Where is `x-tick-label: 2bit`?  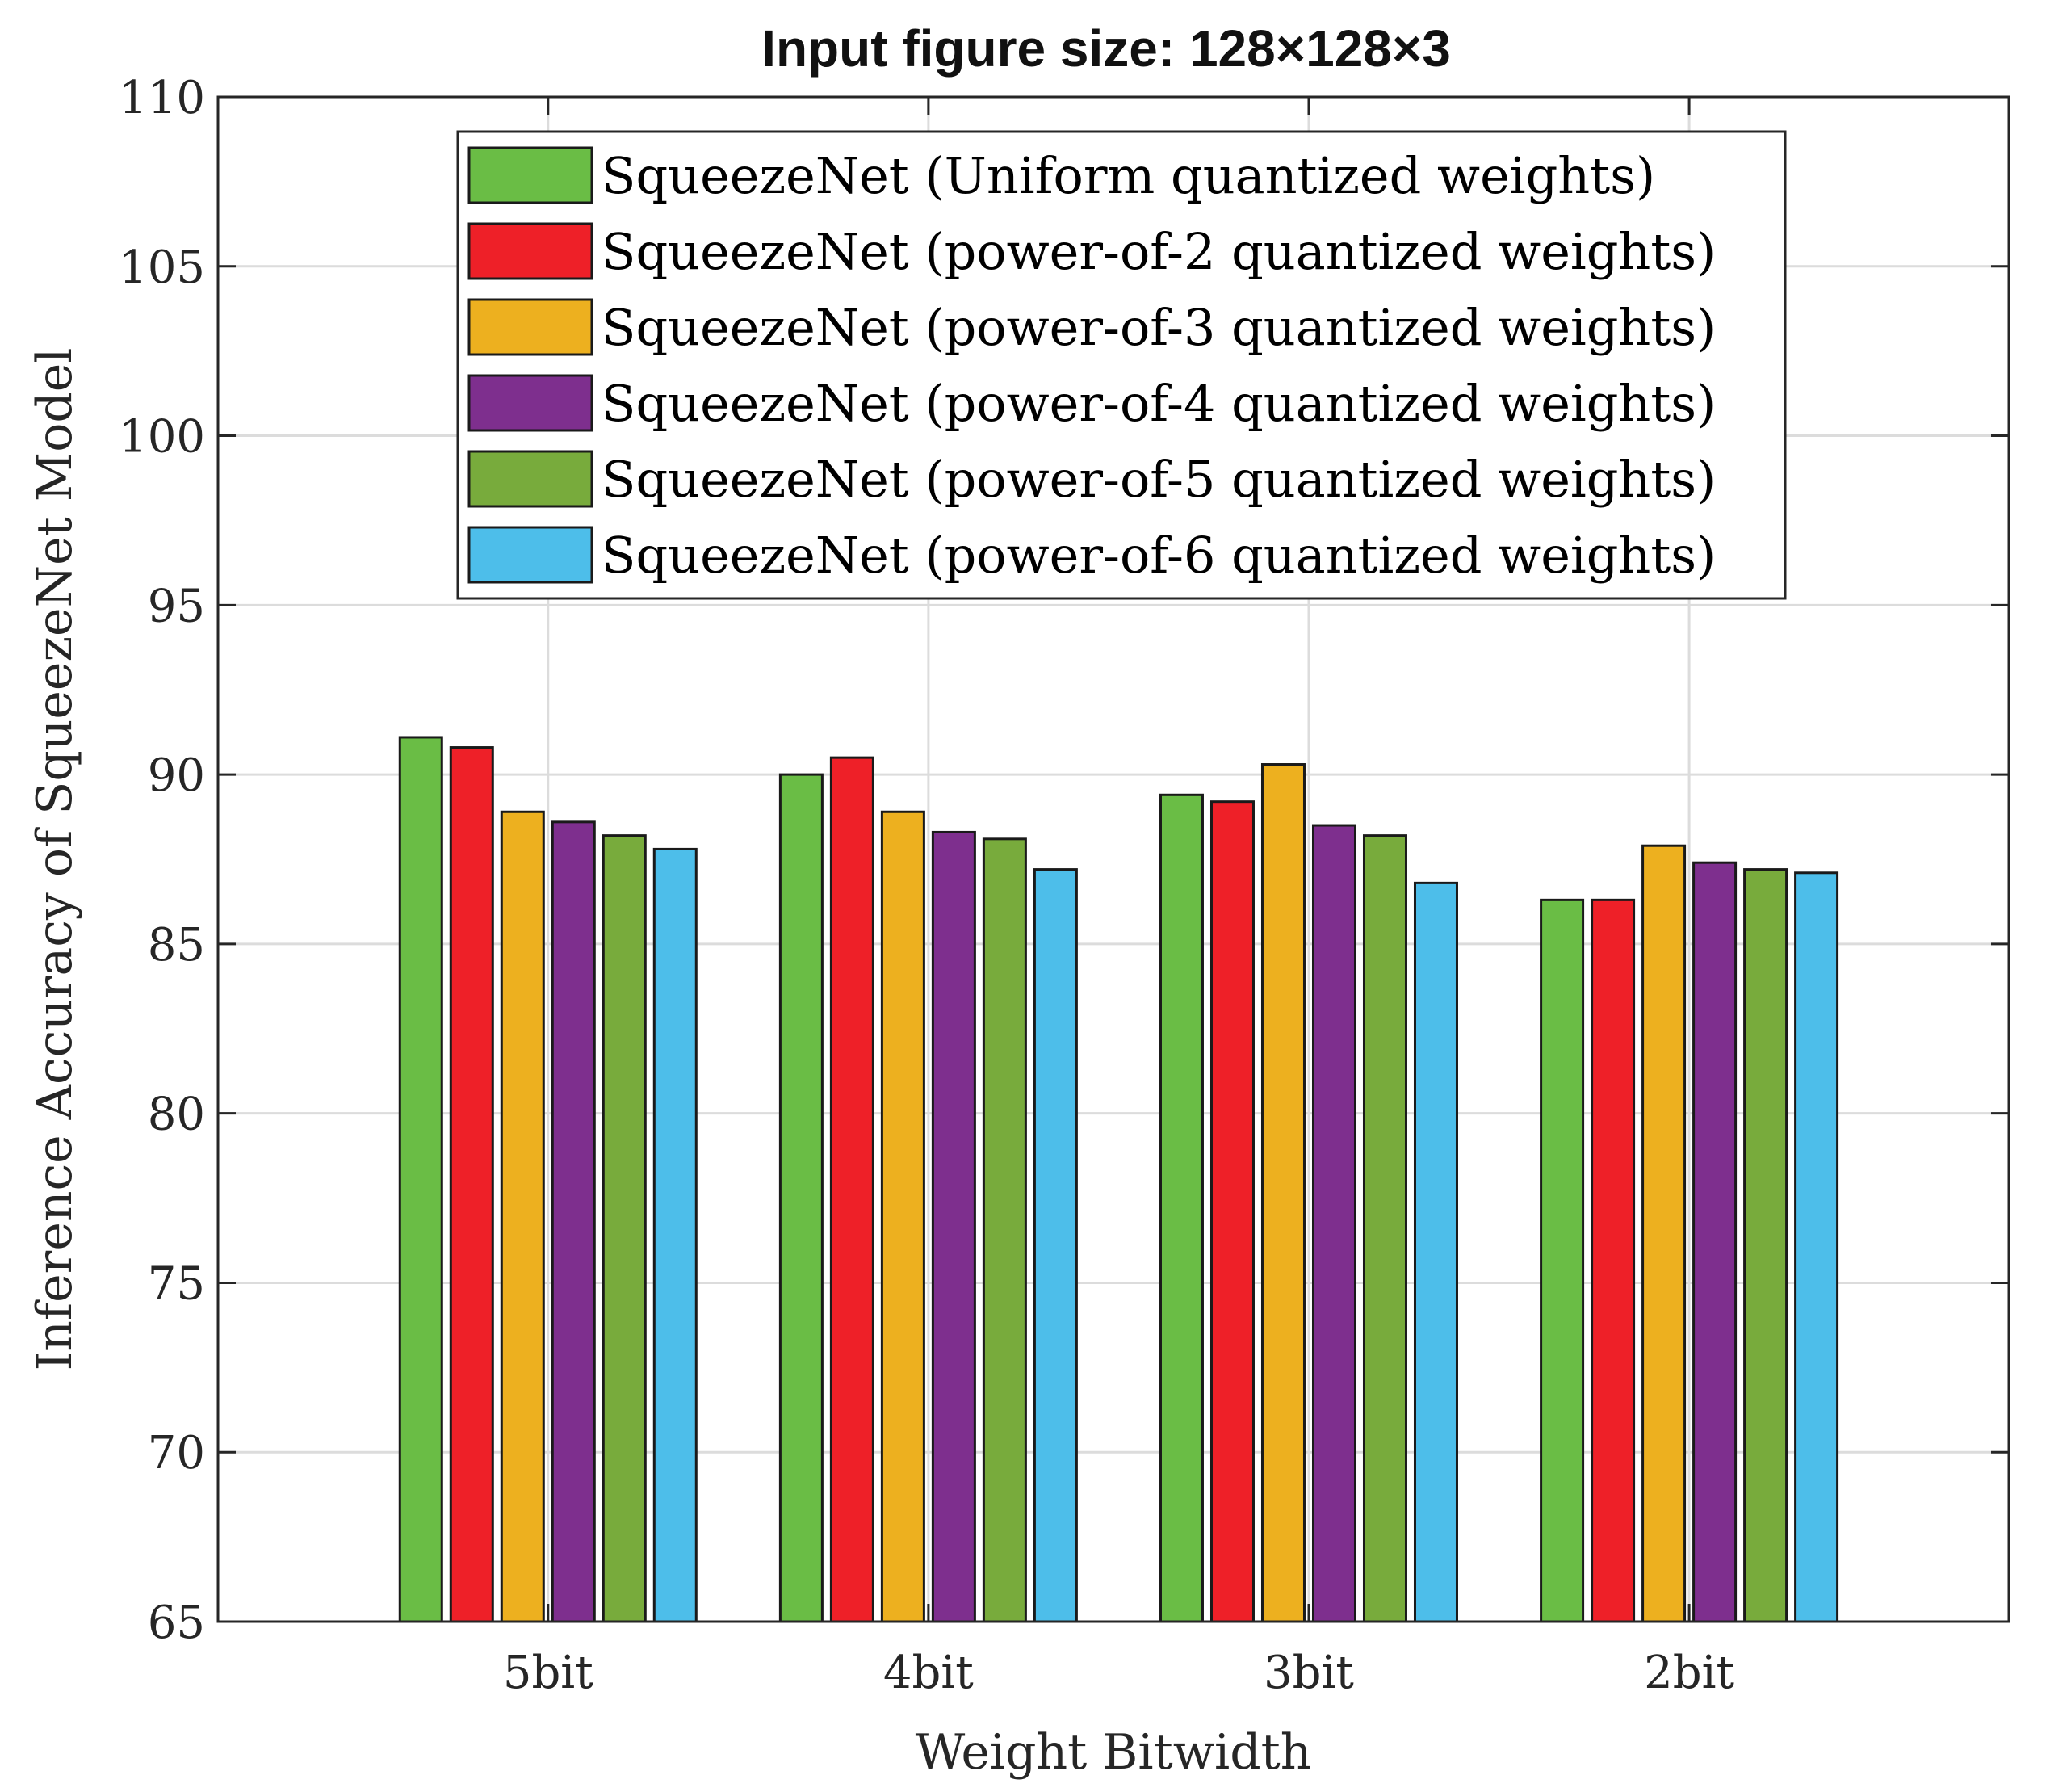
x-tick-label: 2bit is located at coordinates (1689, 1673).